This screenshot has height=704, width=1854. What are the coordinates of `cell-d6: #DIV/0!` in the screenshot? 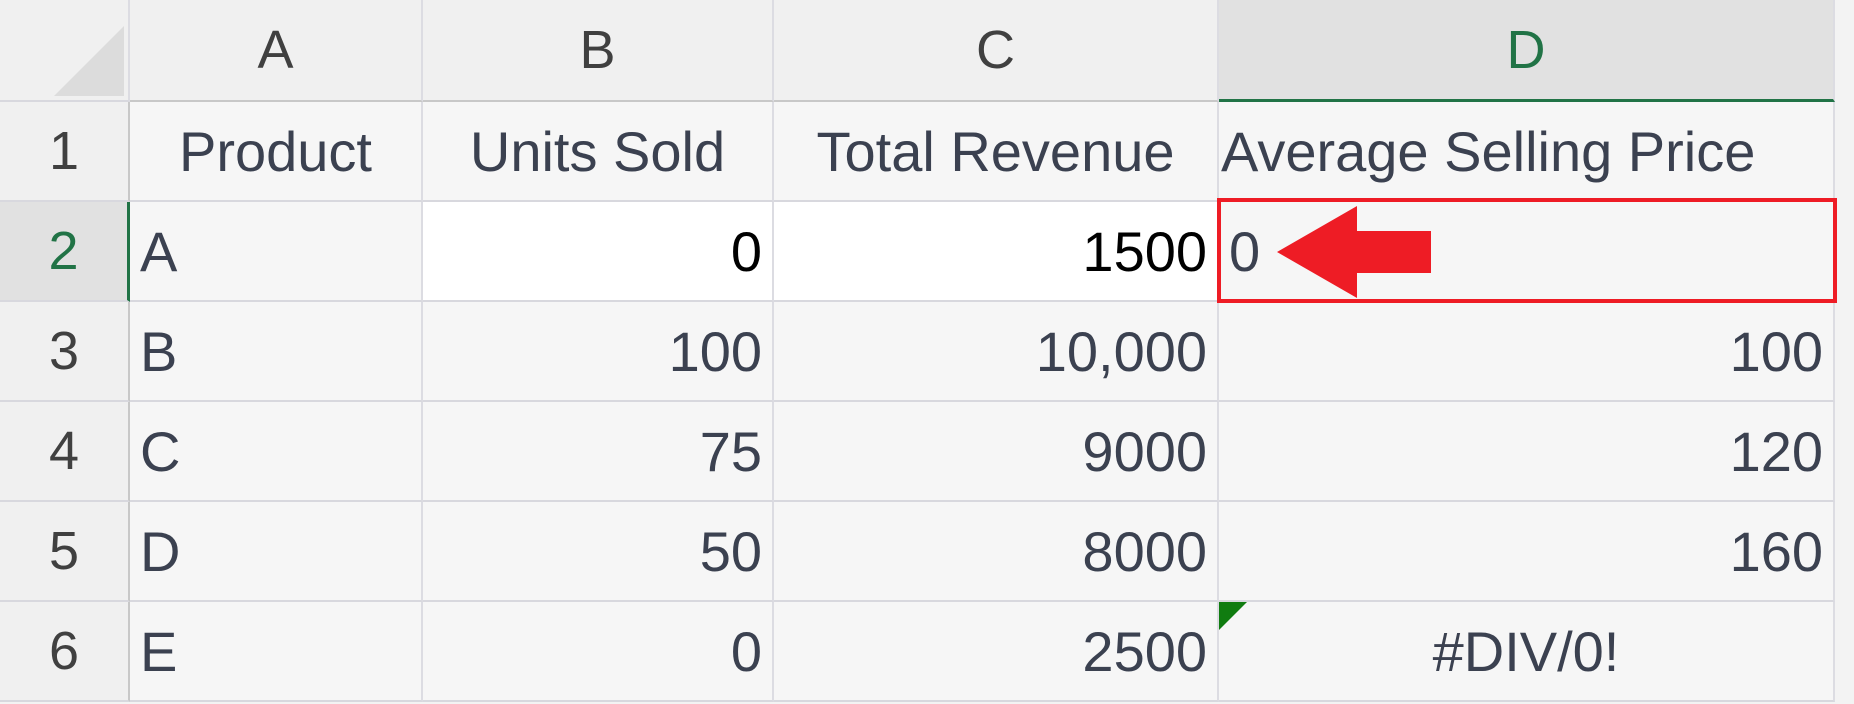 It's located at (1527, 652).